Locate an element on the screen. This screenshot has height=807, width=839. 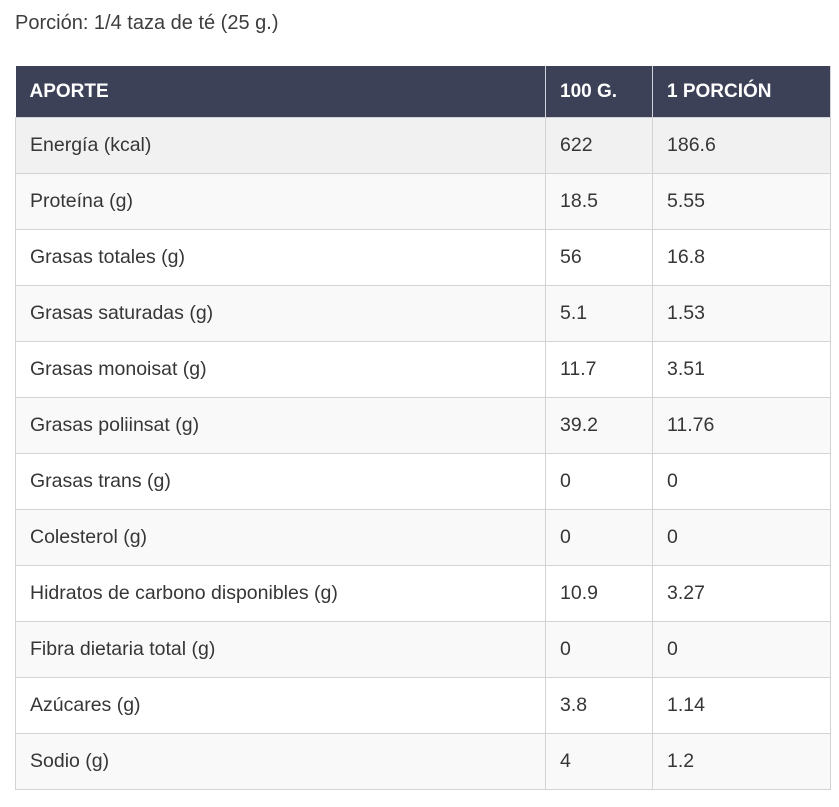
value-per-100g: 11.7 is located at coordinates (599, 369).